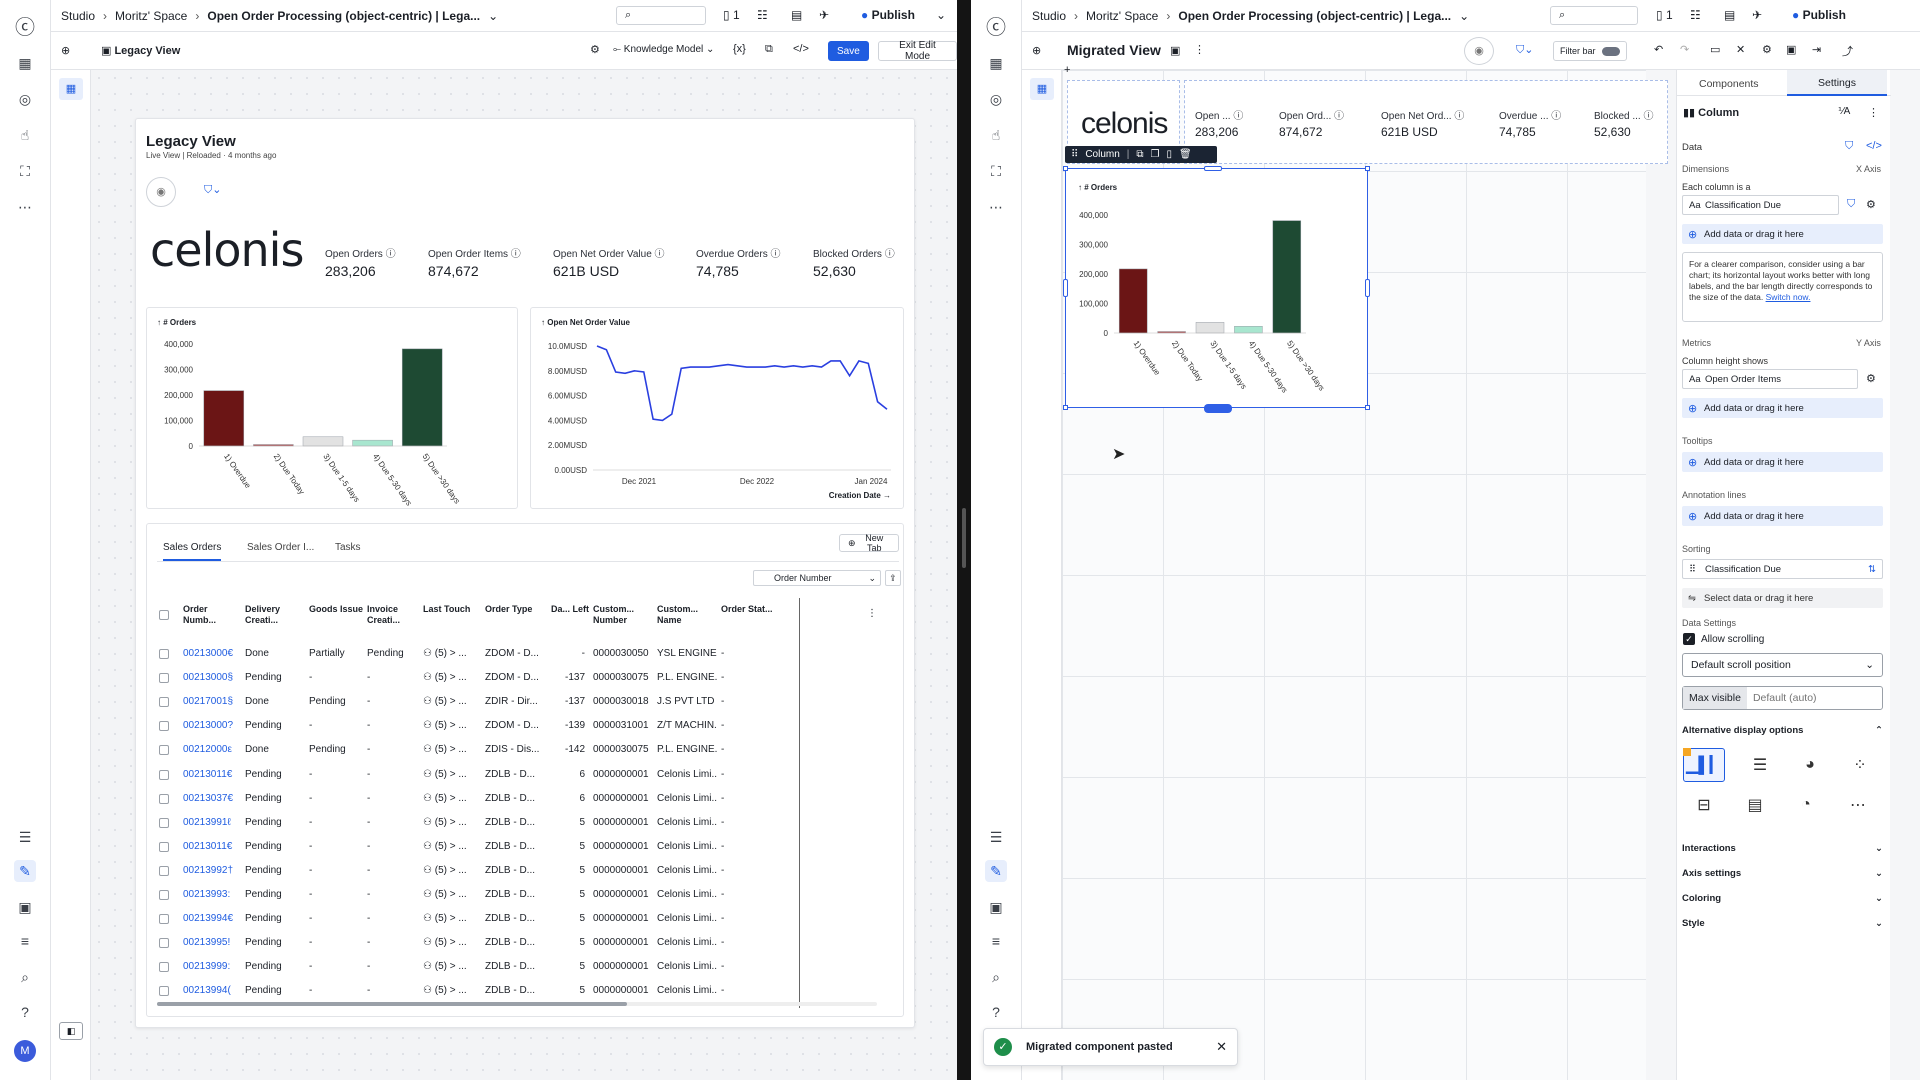 The width and height of the screenshot is (1920, 1080). What do you see at coordinates (1873, 113) in the screenshot?
I see `kebab-menu-icon: ⋮` at bounding box center [1873, 113].